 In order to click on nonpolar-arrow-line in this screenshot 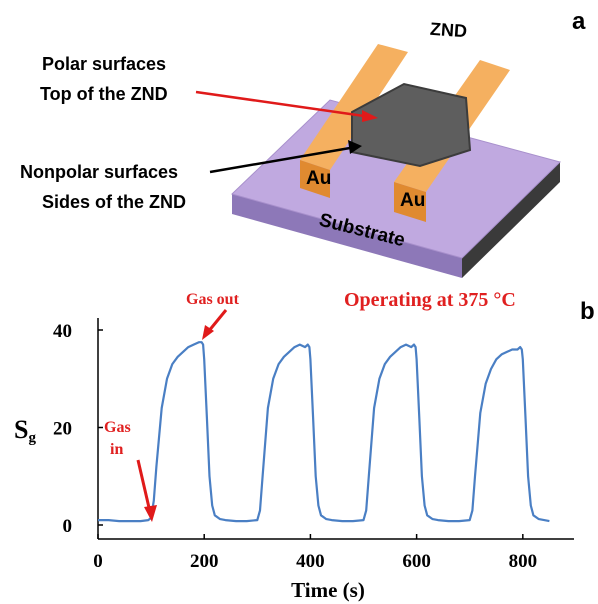, I will do `click(280, 160)`.